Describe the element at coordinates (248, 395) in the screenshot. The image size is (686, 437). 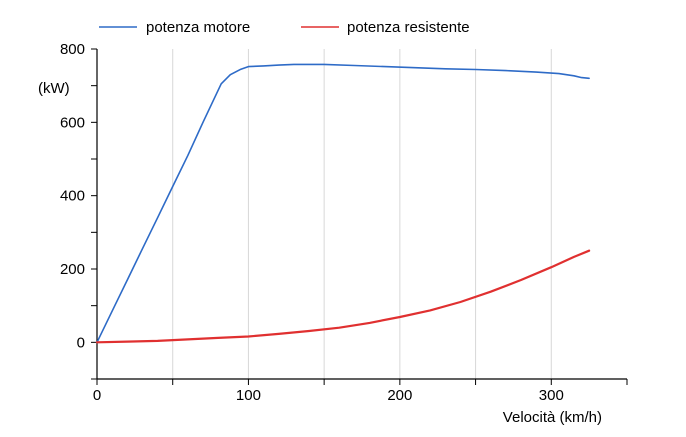
I see `x-tick-label-100: 100` at that location.